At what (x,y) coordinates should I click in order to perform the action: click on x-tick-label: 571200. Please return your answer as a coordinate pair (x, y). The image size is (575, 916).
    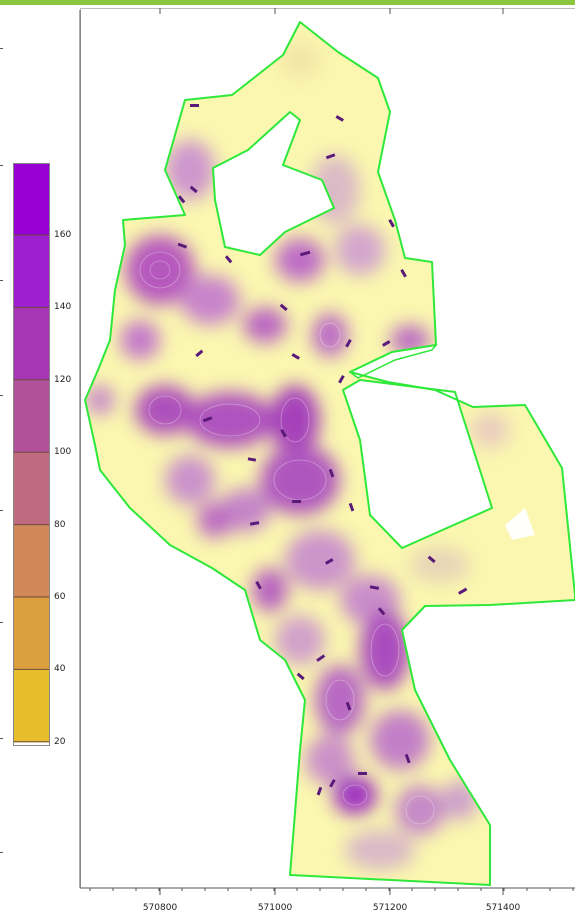
    Looking at the image, I should click on (390, 908).